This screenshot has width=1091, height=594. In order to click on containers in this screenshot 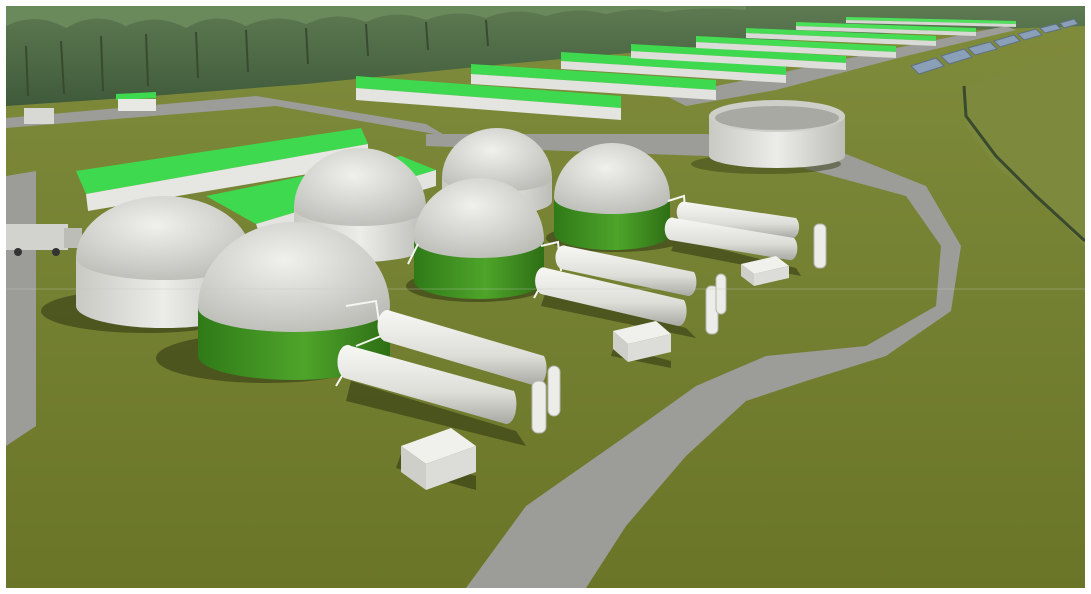, I will do `click(595, 373)`.